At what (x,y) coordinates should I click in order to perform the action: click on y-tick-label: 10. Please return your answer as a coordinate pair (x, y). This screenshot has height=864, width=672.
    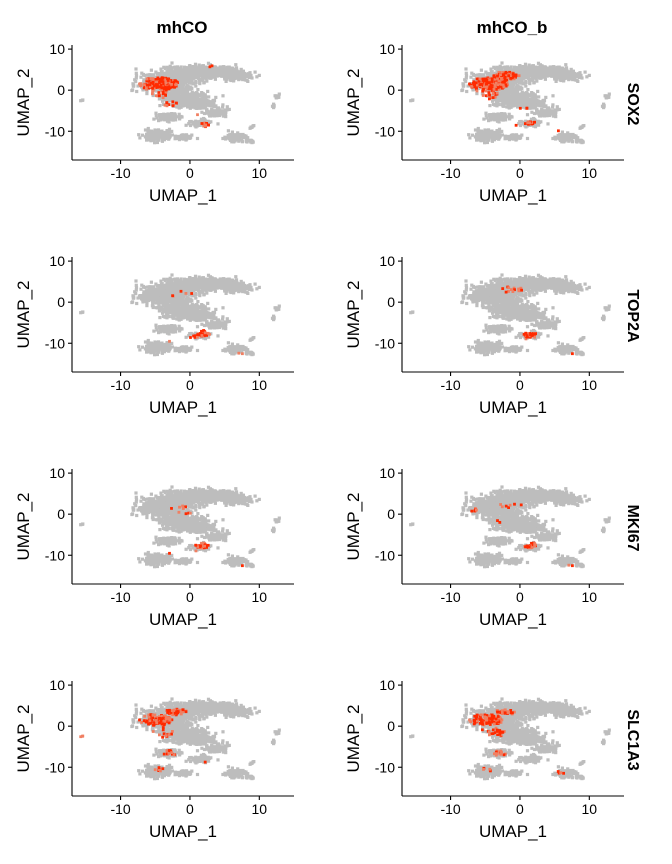
    Looking at the image, I should click on (387, 49).